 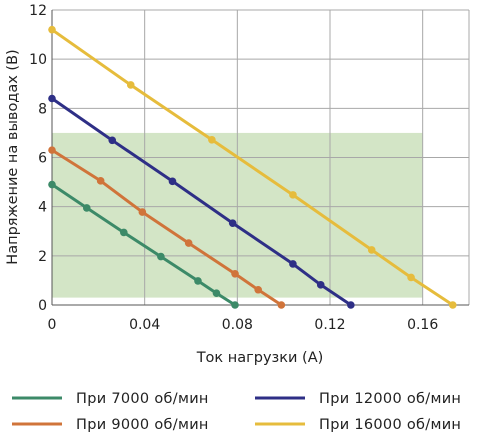 I want to click on legend-item: При 7000 об/мин, so click(x=110, y=399).